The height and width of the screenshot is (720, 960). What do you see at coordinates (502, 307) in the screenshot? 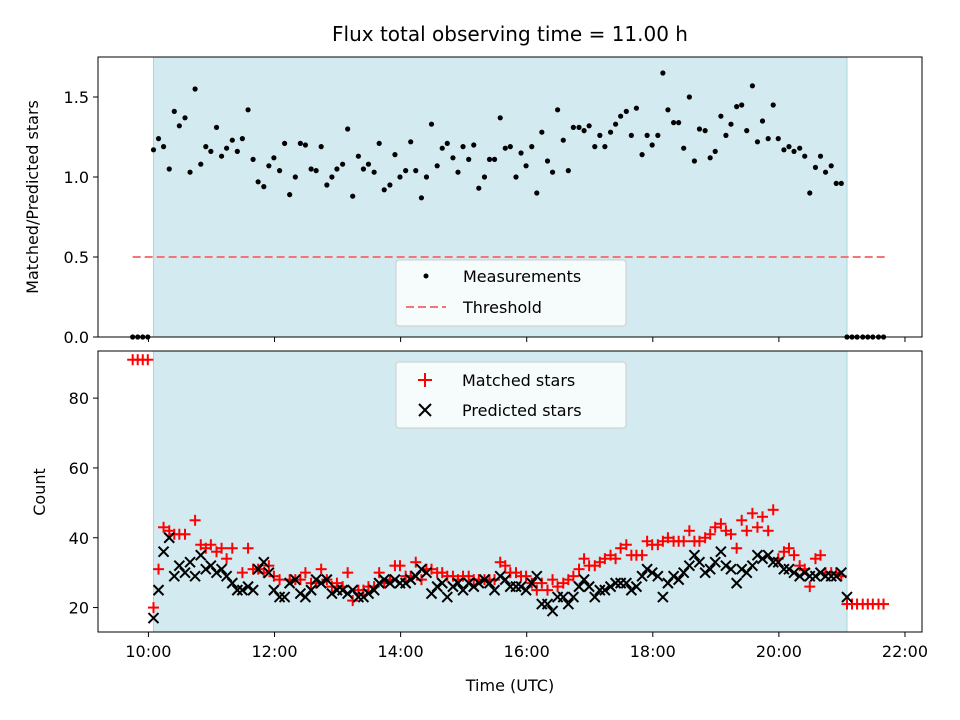
I see `legend-threshold-label: Threshold` at bounding box center [502, 307].